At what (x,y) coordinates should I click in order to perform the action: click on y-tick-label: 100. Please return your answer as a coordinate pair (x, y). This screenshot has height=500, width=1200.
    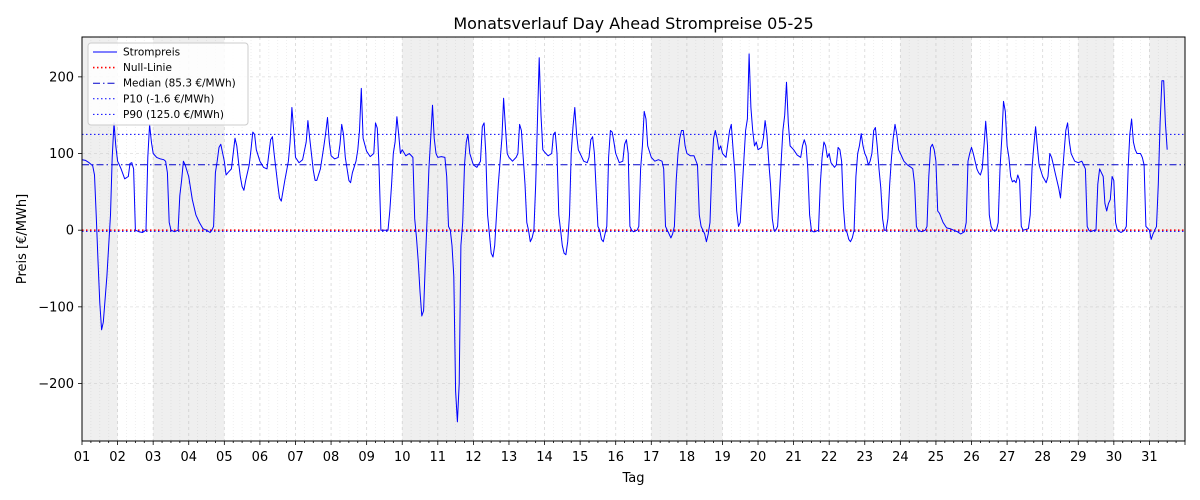
    Looking at the image, I should click on (61, 154).